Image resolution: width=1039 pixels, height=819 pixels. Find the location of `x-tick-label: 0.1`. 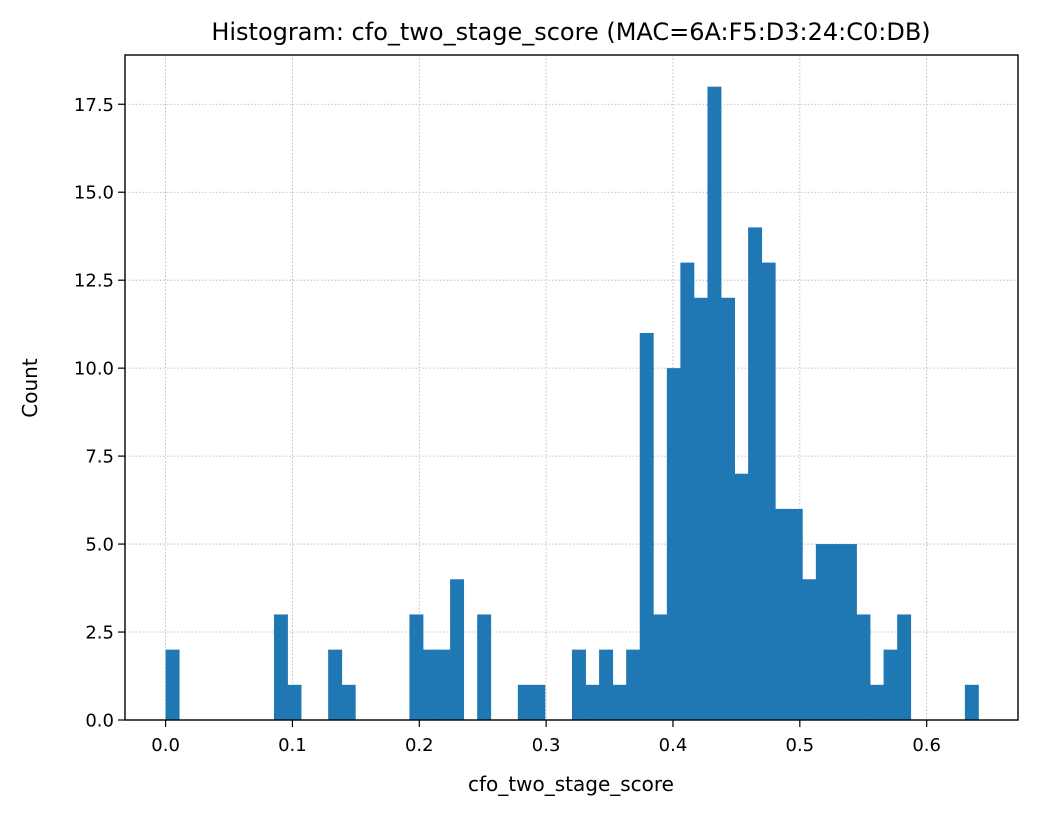

x-tick-label: 0.1 is located at coordinates (292, 745).